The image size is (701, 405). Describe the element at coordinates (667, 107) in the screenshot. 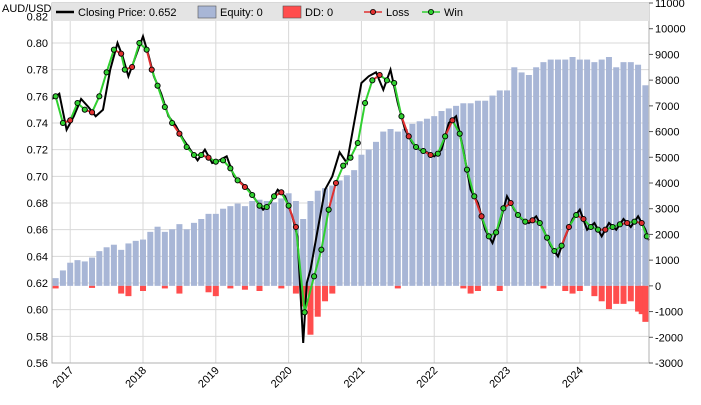

I see `right-tick-label-10: 7000` at that location.